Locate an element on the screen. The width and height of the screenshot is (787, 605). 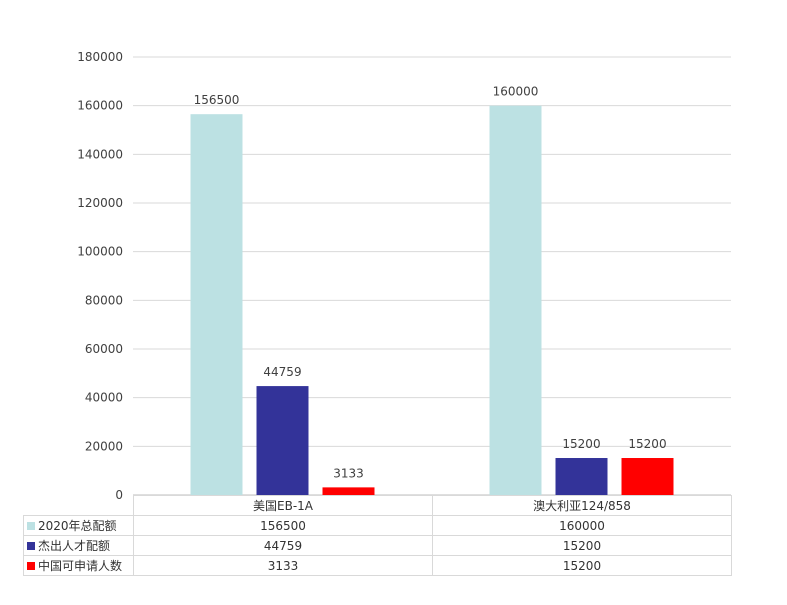
table-row: 杰出人才配额 44759 15200 is located at coordinates (377, 545).